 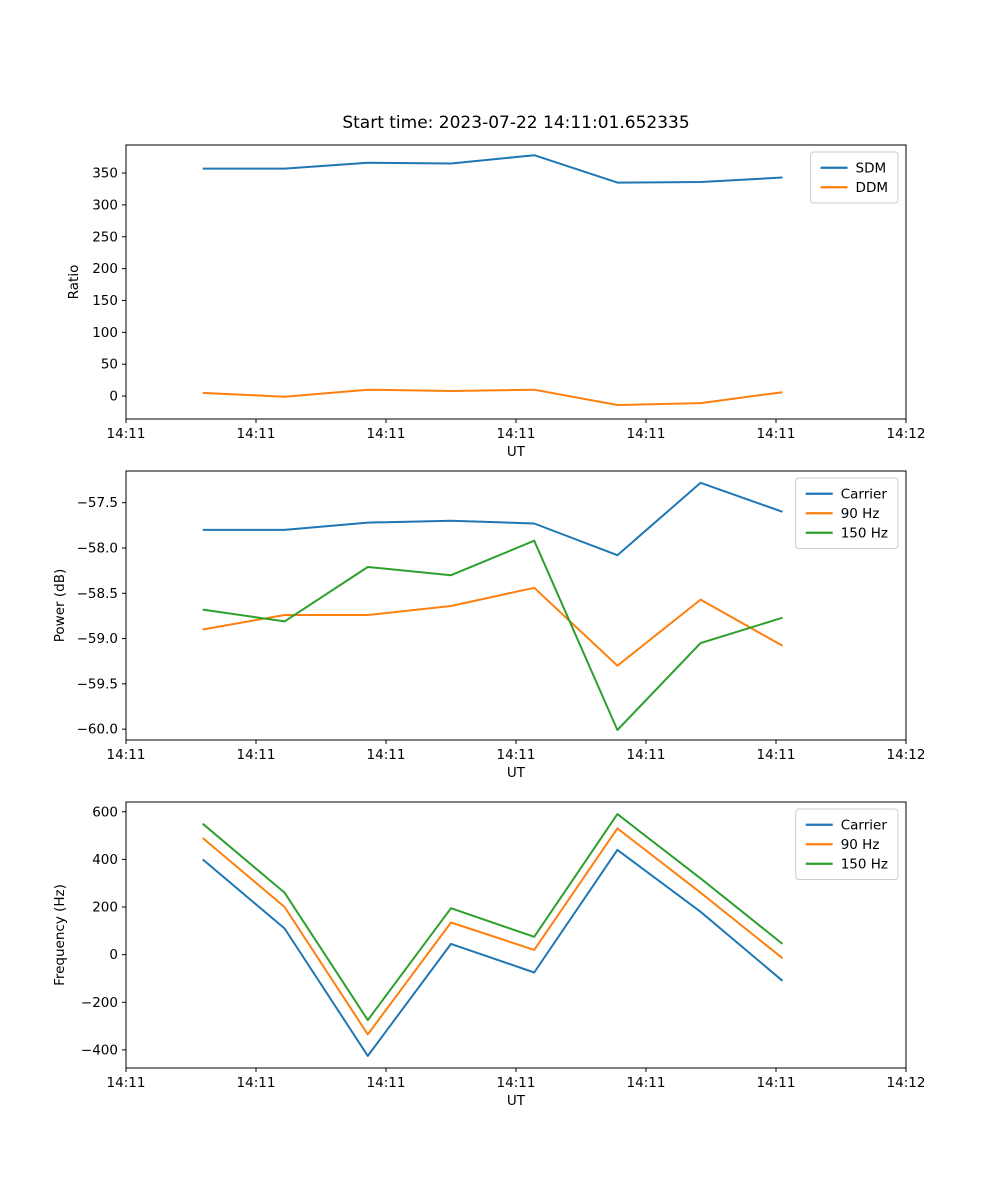 What do you see at coordinates (97, 503) in the screenshot?
I see `y-tick-label: −57.5` at bounding box center [97, 503].